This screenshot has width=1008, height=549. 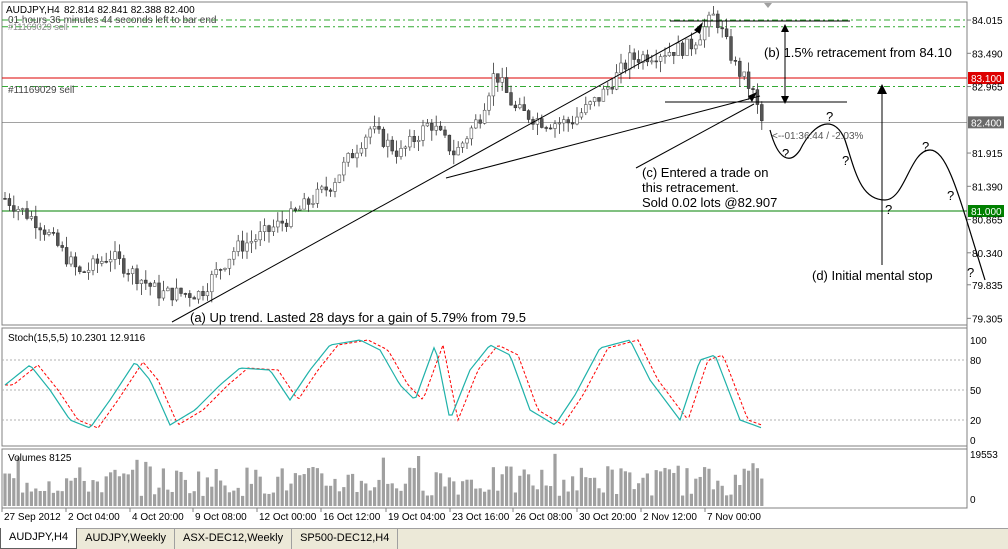 I want to click on price-badge, so click(x=986, y=211).